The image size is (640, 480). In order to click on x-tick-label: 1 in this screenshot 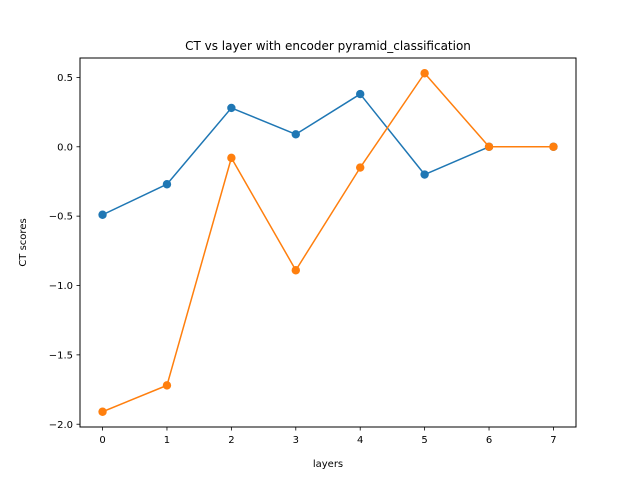, I will do `click(167, 440)`.